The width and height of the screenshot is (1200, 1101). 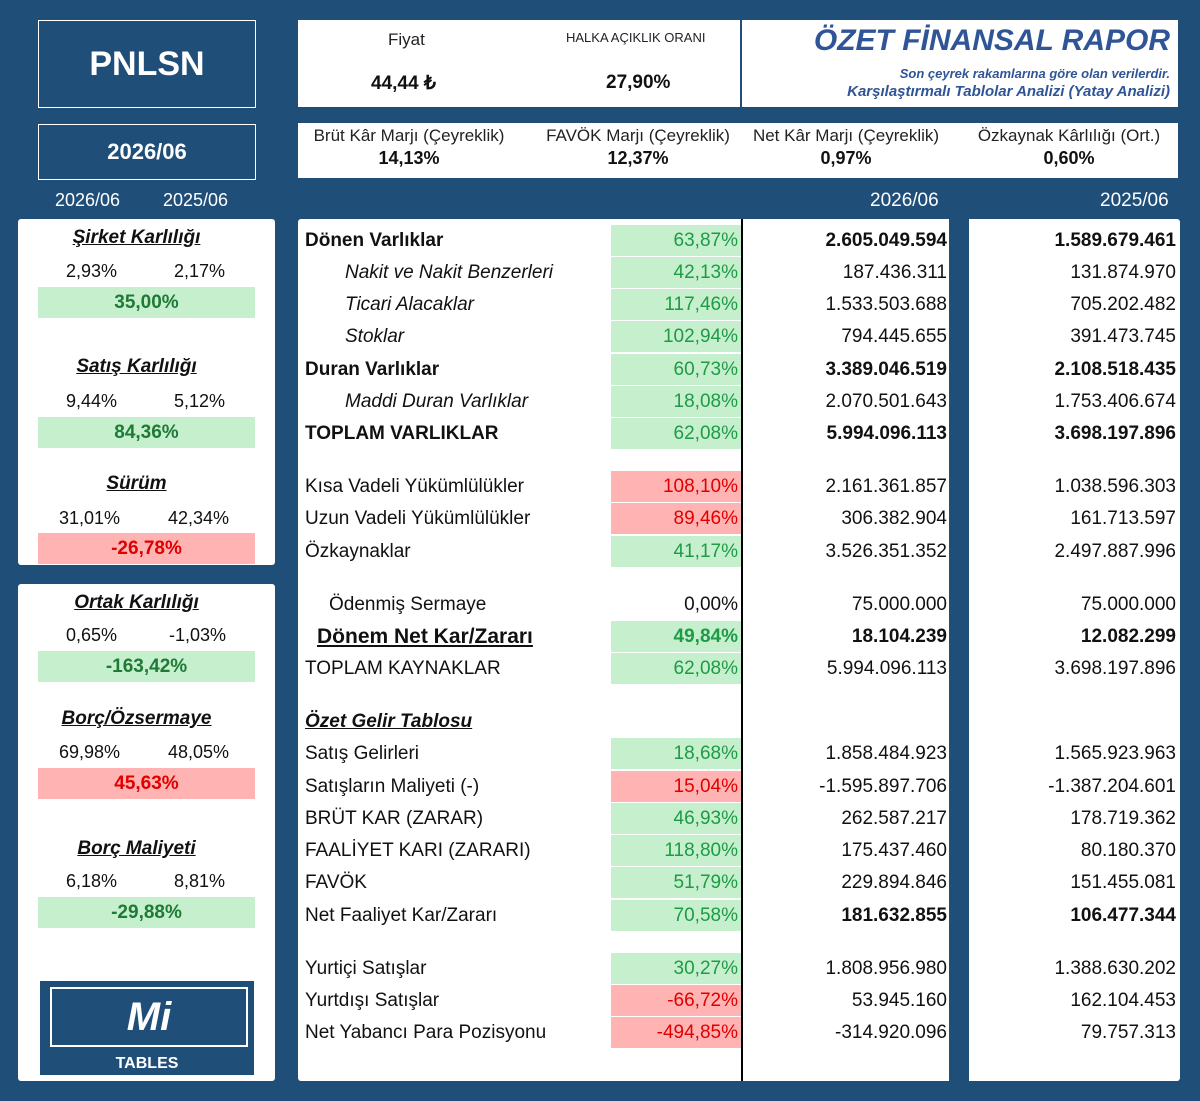 What do you see at coordinates (886, 968) in the screenshot?
I see `row-value-current: 1.808.956.980` at bounding box center [886, 968].